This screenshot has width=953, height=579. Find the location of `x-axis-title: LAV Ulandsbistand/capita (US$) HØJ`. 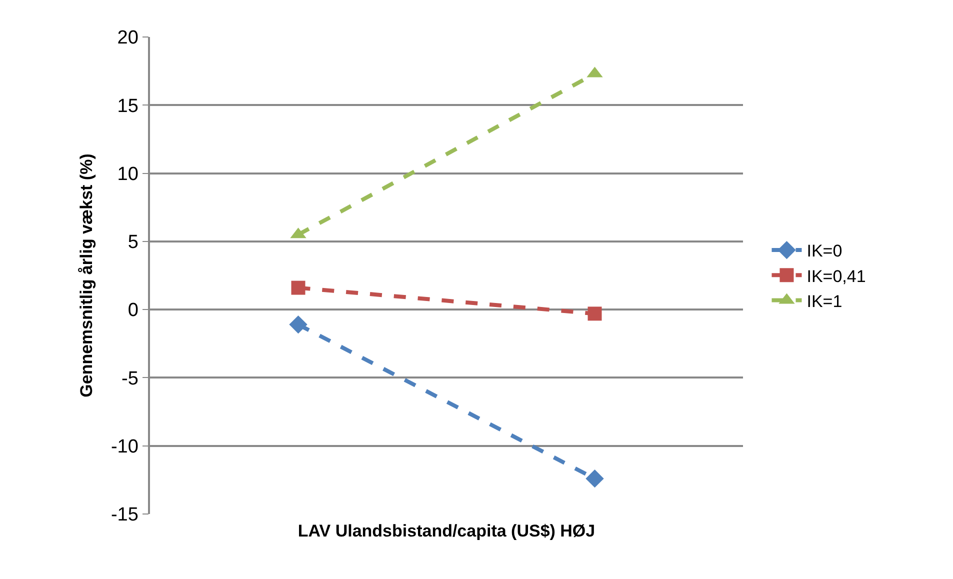

x-axis-title: LAV Ulandsbistand/capita (US$) HØJ is located at coordinates (447, 530).